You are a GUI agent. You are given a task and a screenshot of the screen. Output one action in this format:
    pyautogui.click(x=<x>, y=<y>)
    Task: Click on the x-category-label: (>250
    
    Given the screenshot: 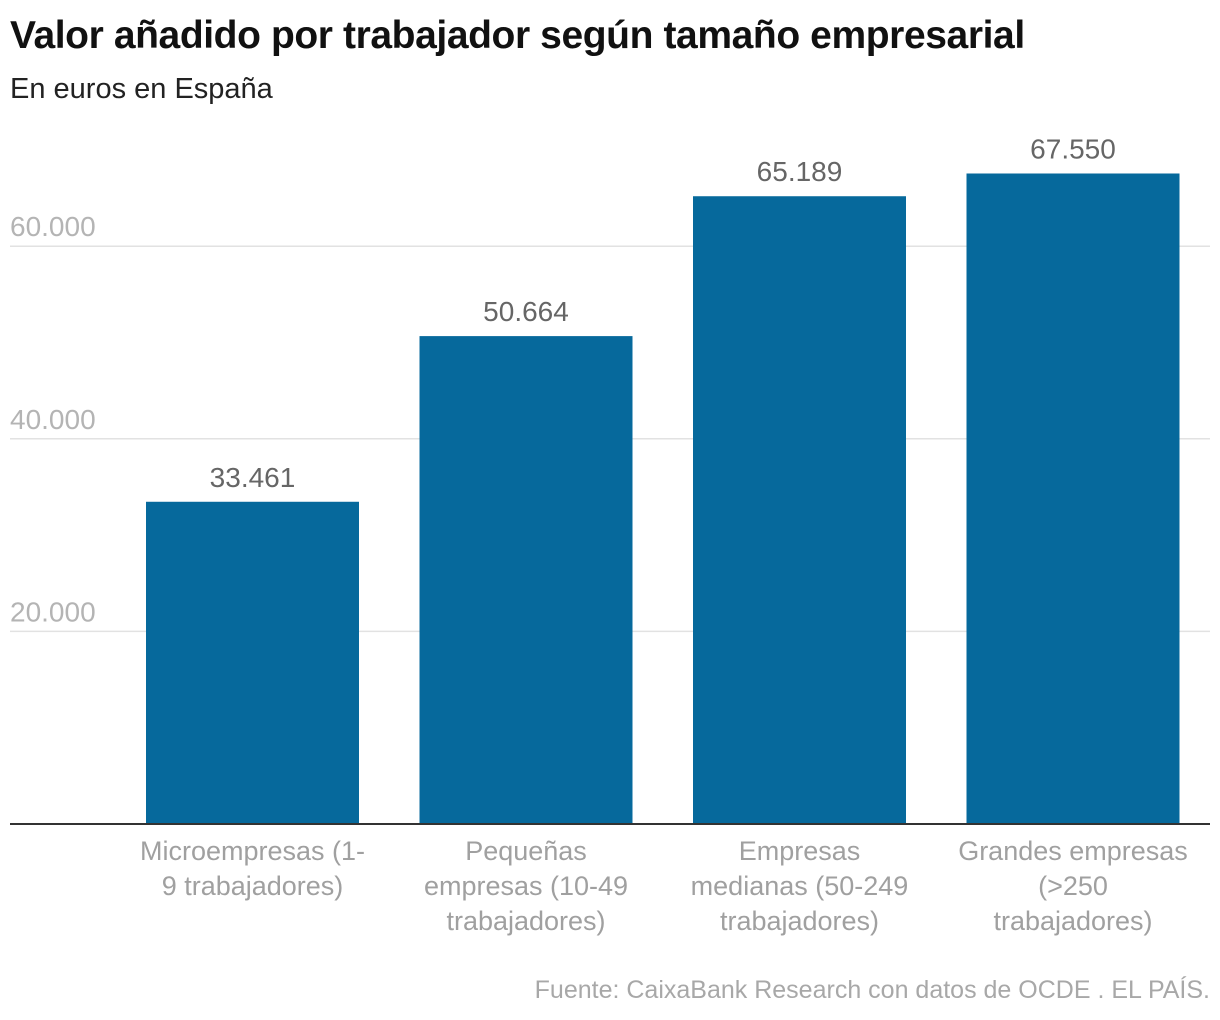 What is the action you would take?
    pyautogui.click(x=1073, y=886)
    